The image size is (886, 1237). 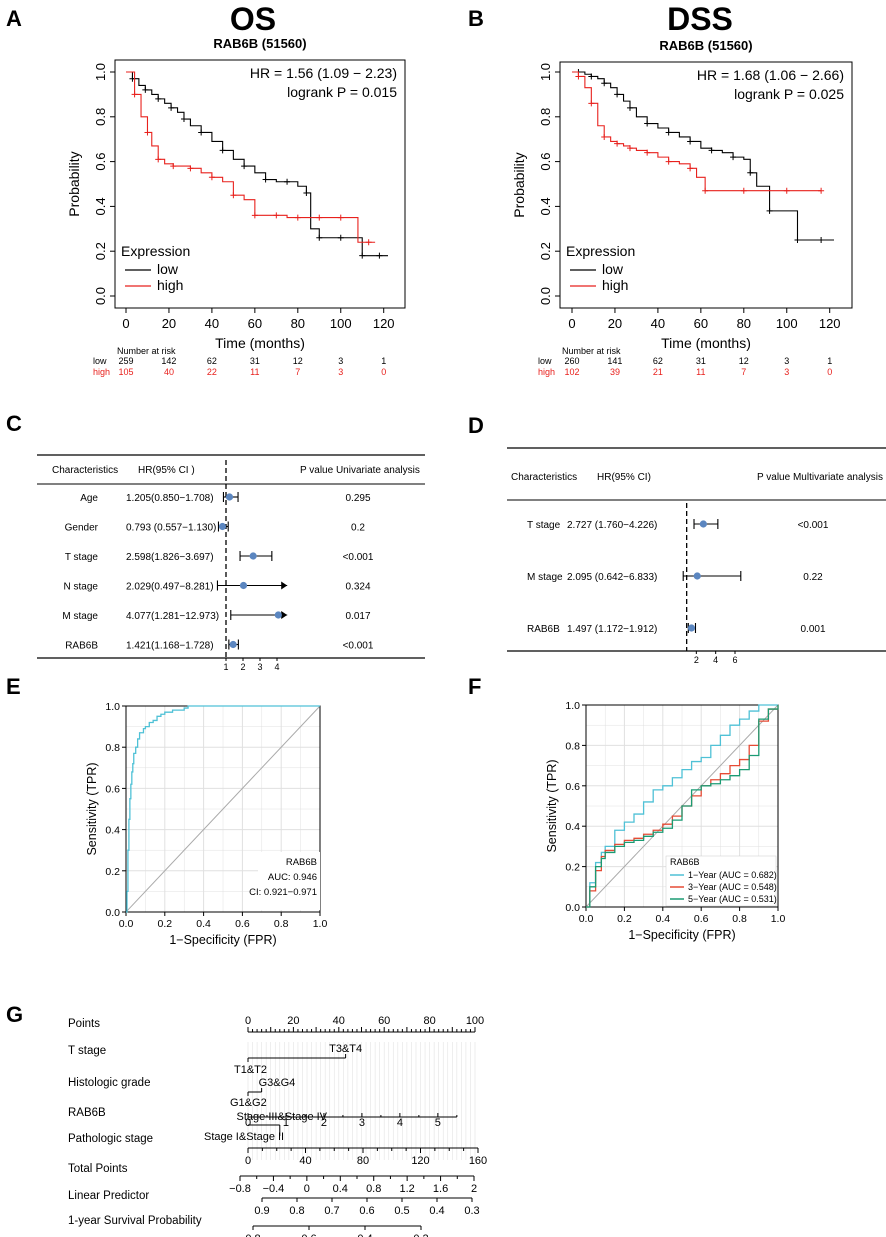 What do you see at coordinates (112, 831) in the screenshot?
I see `y-tick-label: 0.4` at bounding box center [112, 831].